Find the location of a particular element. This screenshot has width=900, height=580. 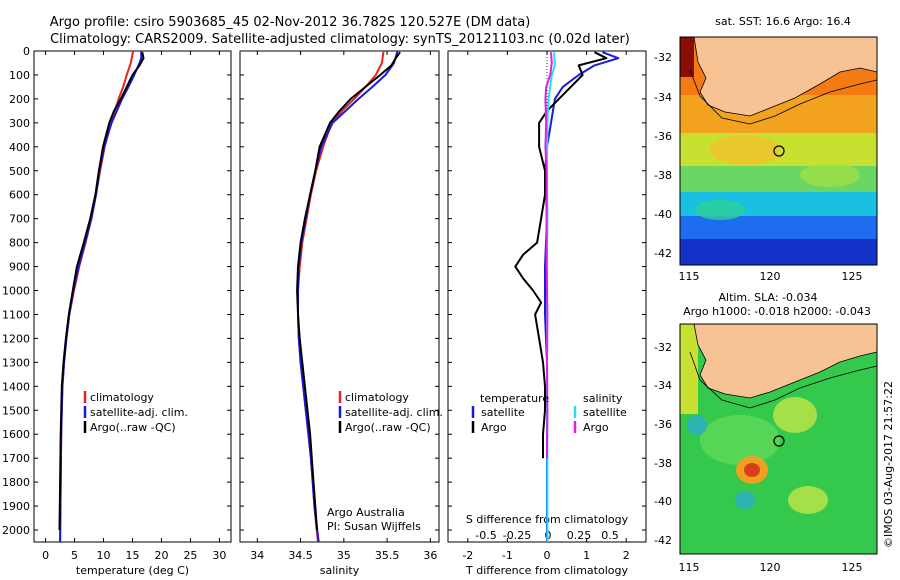

sla-map-subtitle: Argo h1000: -0.018 h2000: -0.043 is located at coordinates (777, 311).